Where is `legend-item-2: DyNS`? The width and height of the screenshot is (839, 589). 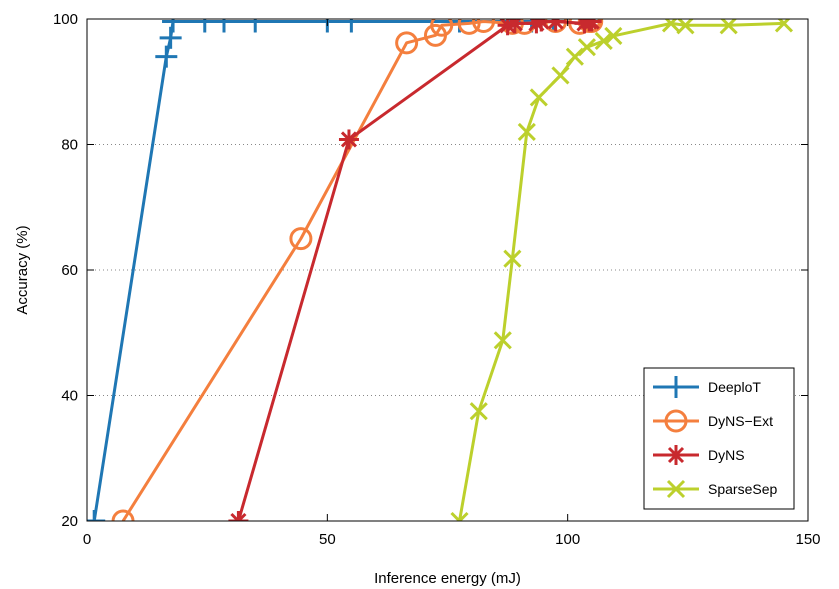
legend-item-2: DyNS is located at coordinates (699, 455).